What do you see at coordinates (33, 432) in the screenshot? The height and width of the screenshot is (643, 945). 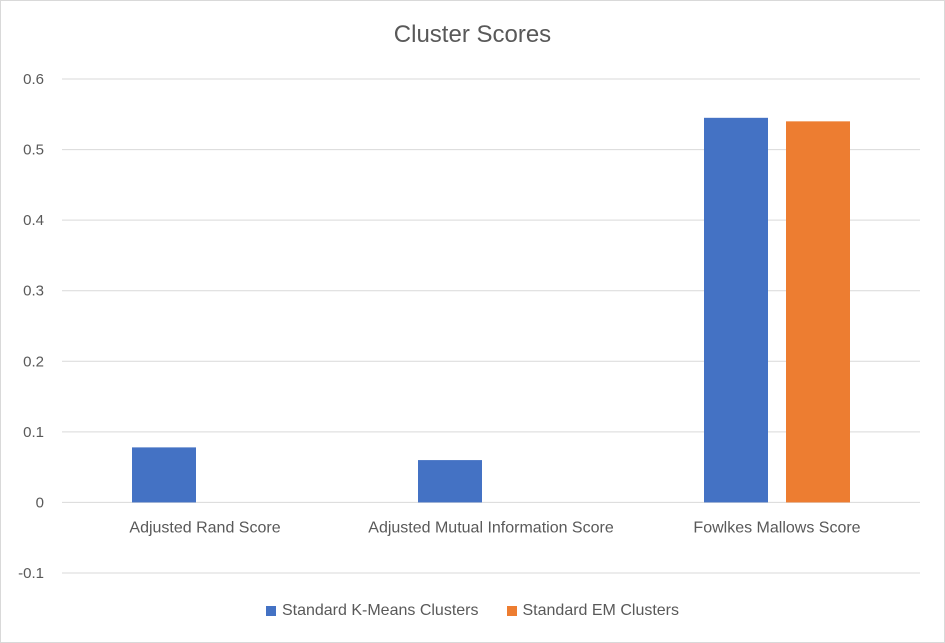 I see `y-tick-label: 0.1` at bounding box center [33, 432].